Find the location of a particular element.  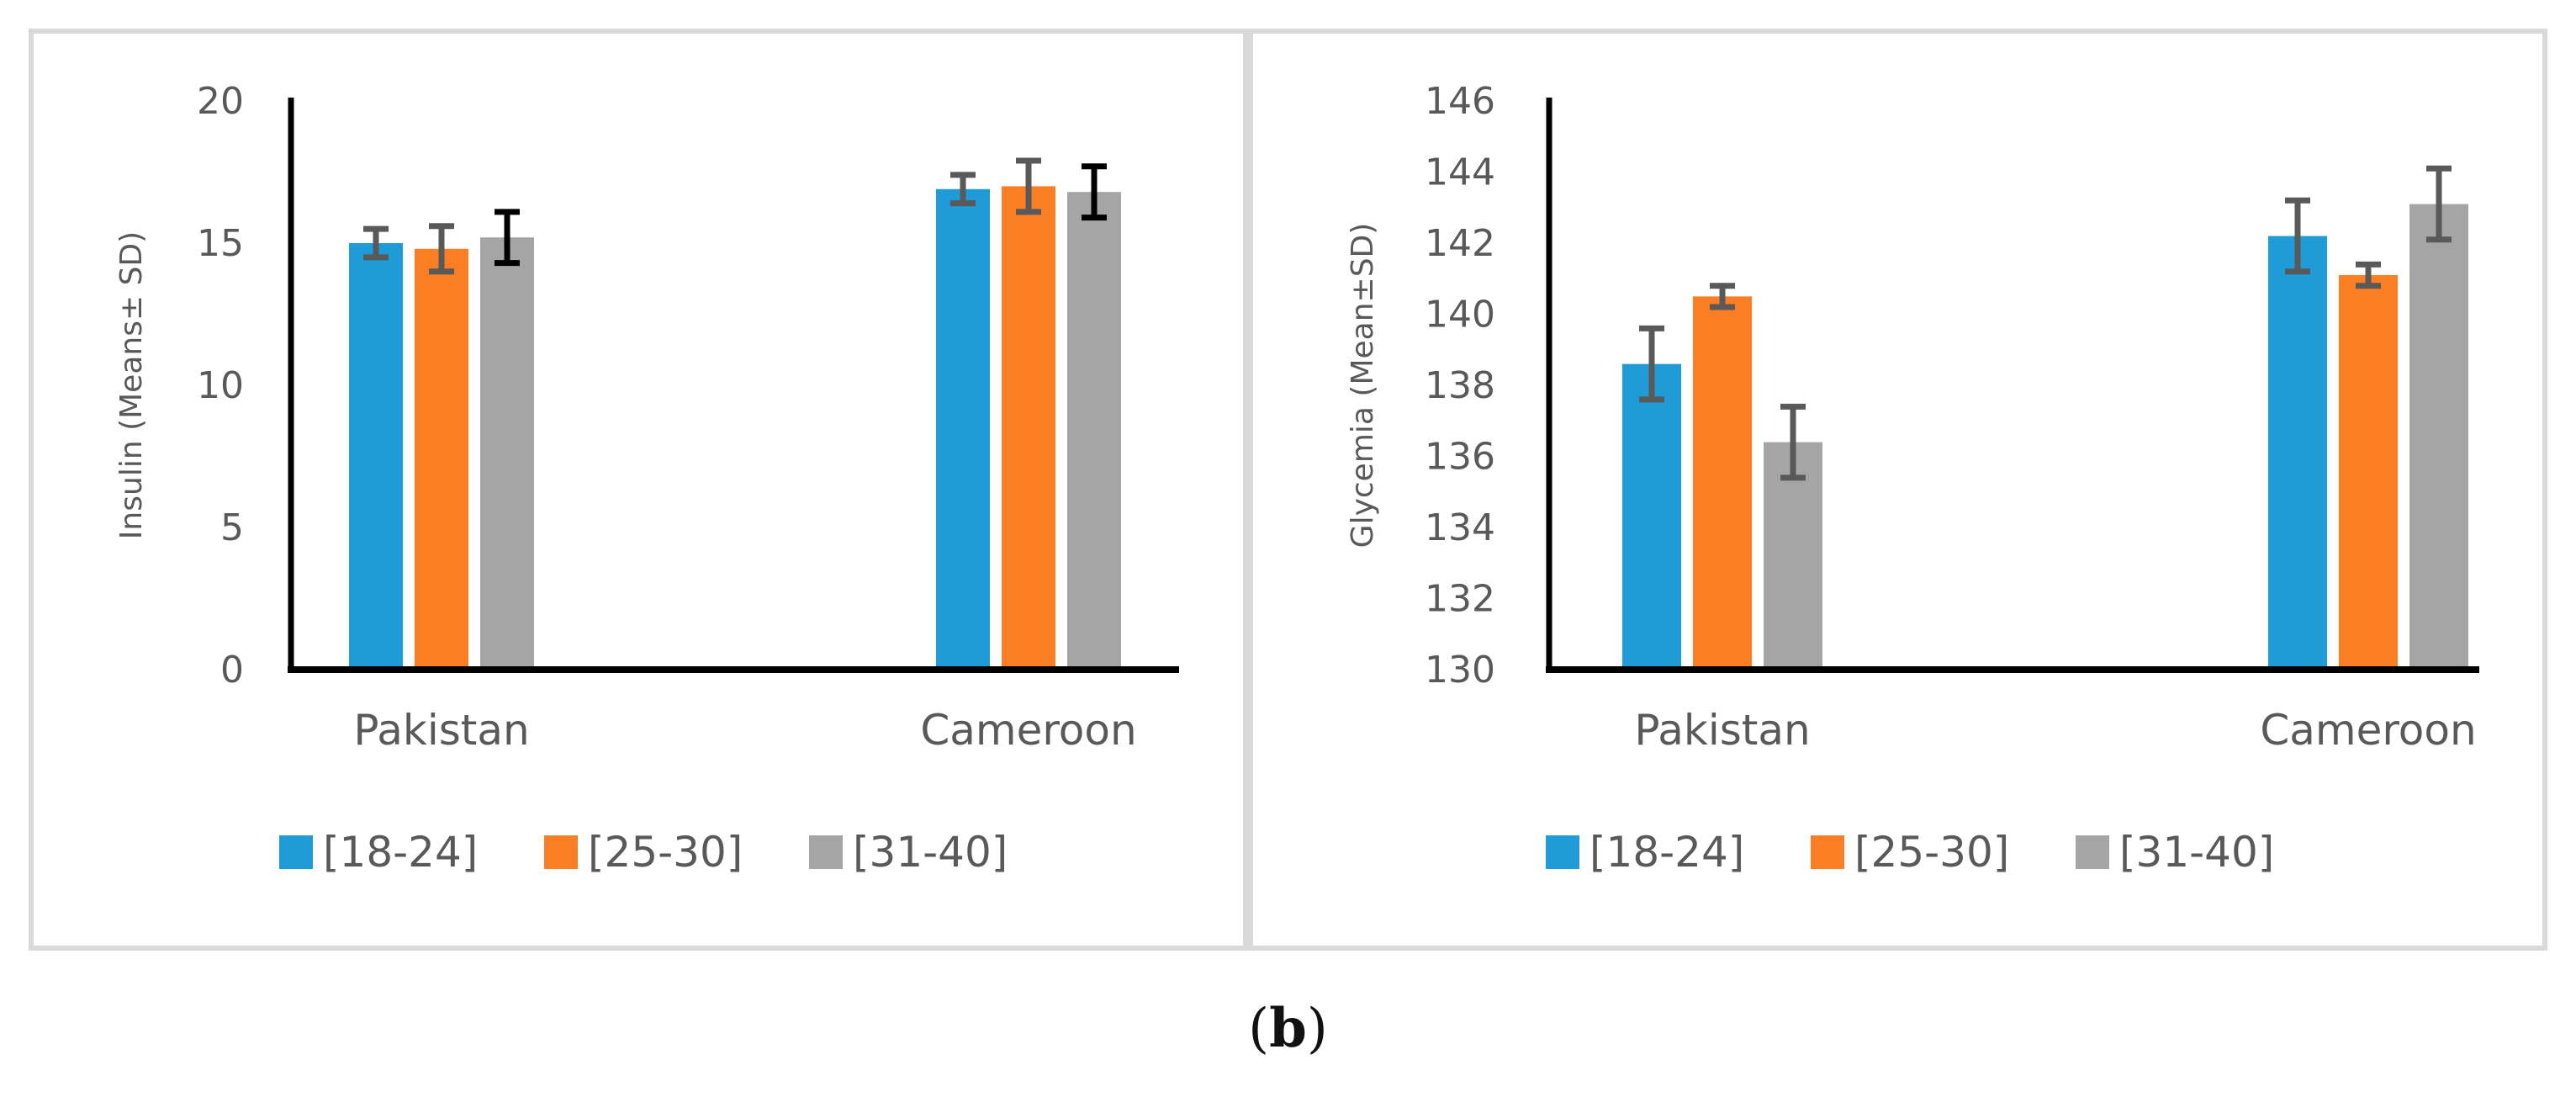

y-tick-label-6: 142 is located at coordinates (1460, 243).